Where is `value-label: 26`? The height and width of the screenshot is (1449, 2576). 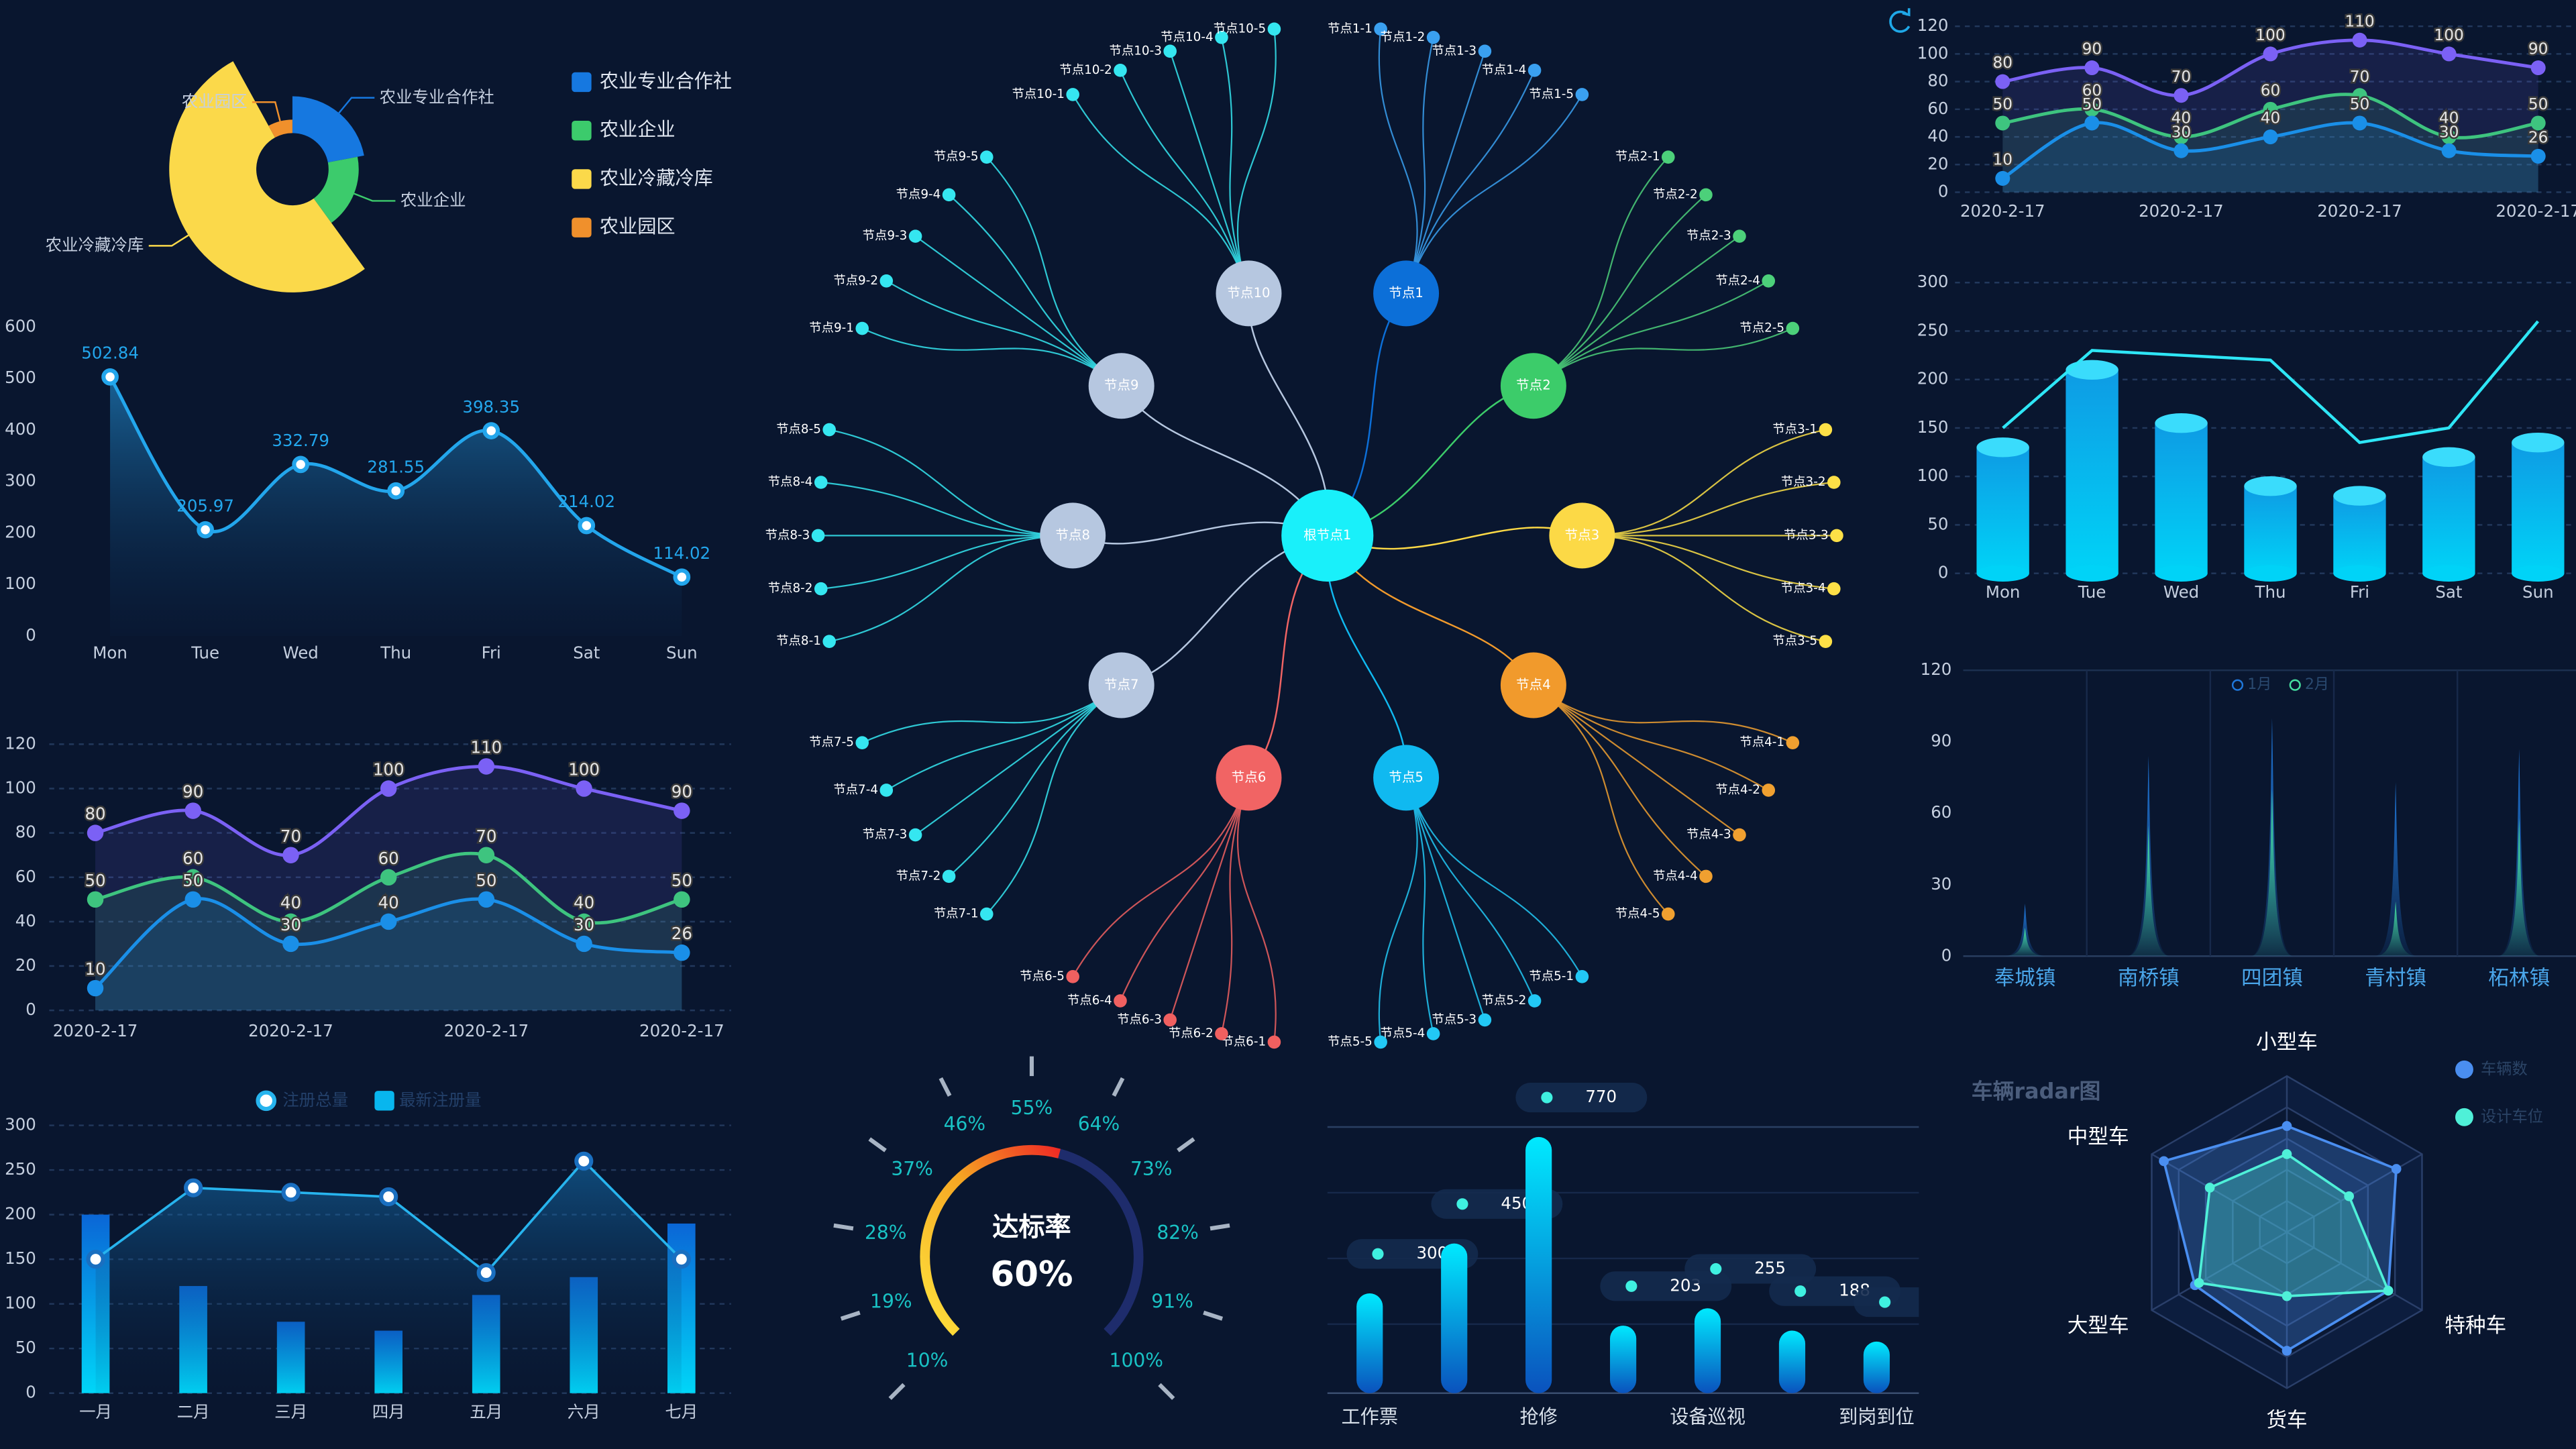 value-label: 26 is located at coordinates (682, 933).